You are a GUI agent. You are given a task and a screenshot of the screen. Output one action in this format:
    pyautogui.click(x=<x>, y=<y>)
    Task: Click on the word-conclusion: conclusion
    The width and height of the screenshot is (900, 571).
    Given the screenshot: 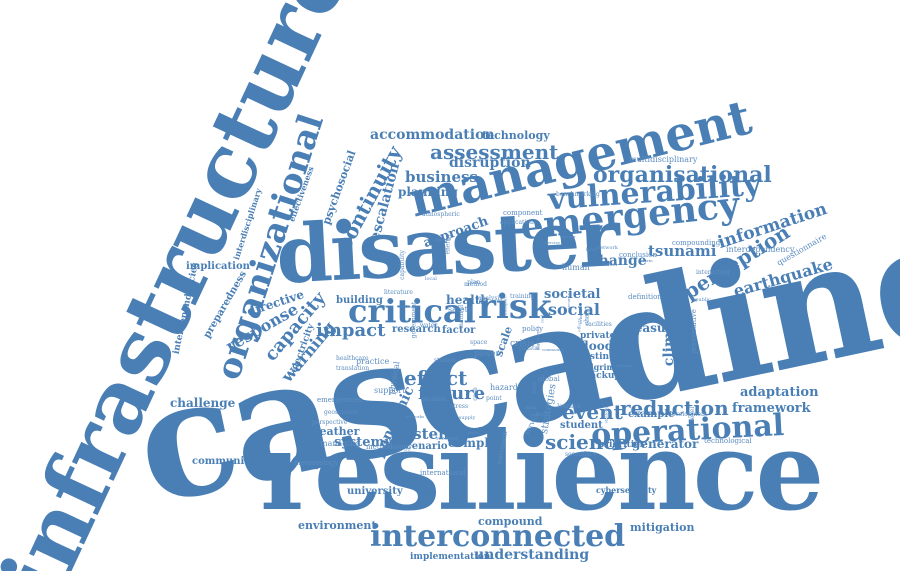 What is the action you would take?
    pyautogui.click(x=638, y=255)
    